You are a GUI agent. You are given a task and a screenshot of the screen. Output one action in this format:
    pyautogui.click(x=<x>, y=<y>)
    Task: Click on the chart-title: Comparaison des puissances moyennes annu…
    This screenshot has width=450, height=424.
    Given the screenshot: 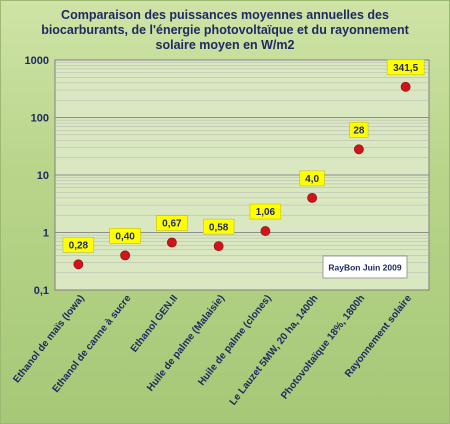 What is the action you would take?
    pyautogui.click(x=225, y=30)
    